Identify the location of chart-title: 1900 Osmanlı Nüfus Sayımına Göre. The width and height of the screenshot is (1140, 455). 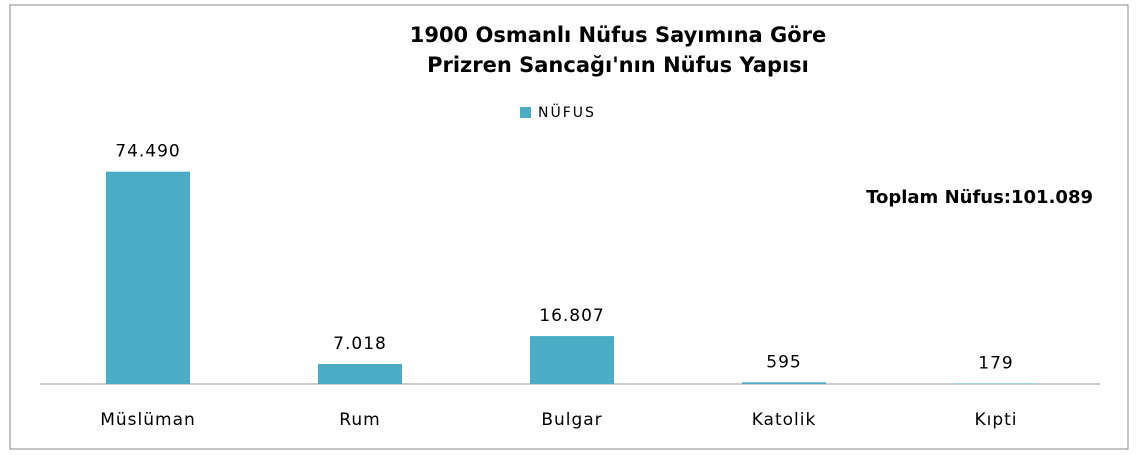
(618, 35).